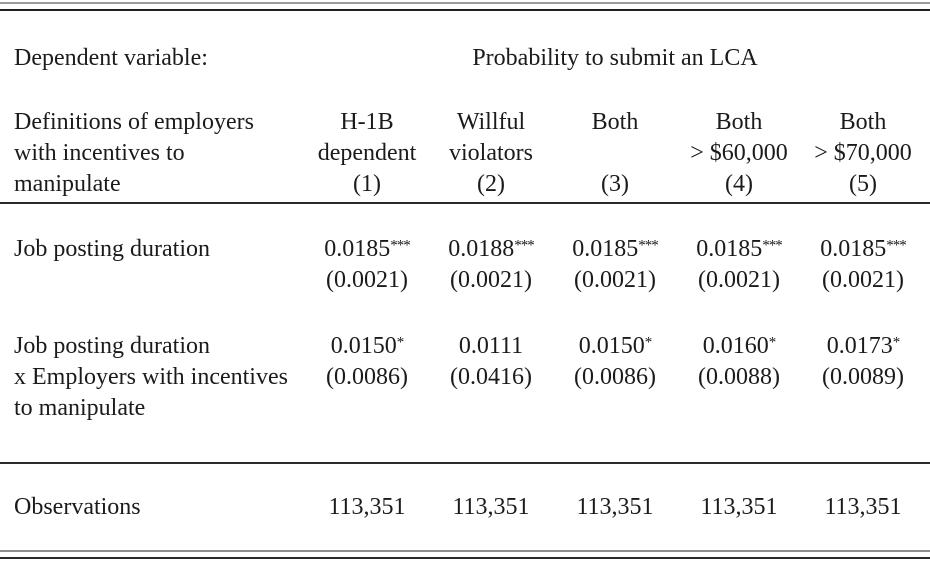 The image size is (930, 568). What do you see at coordinates (863, 122) in the screenshot?
I see `column-header-5-line1: Both` at bounding box center [863, 122].